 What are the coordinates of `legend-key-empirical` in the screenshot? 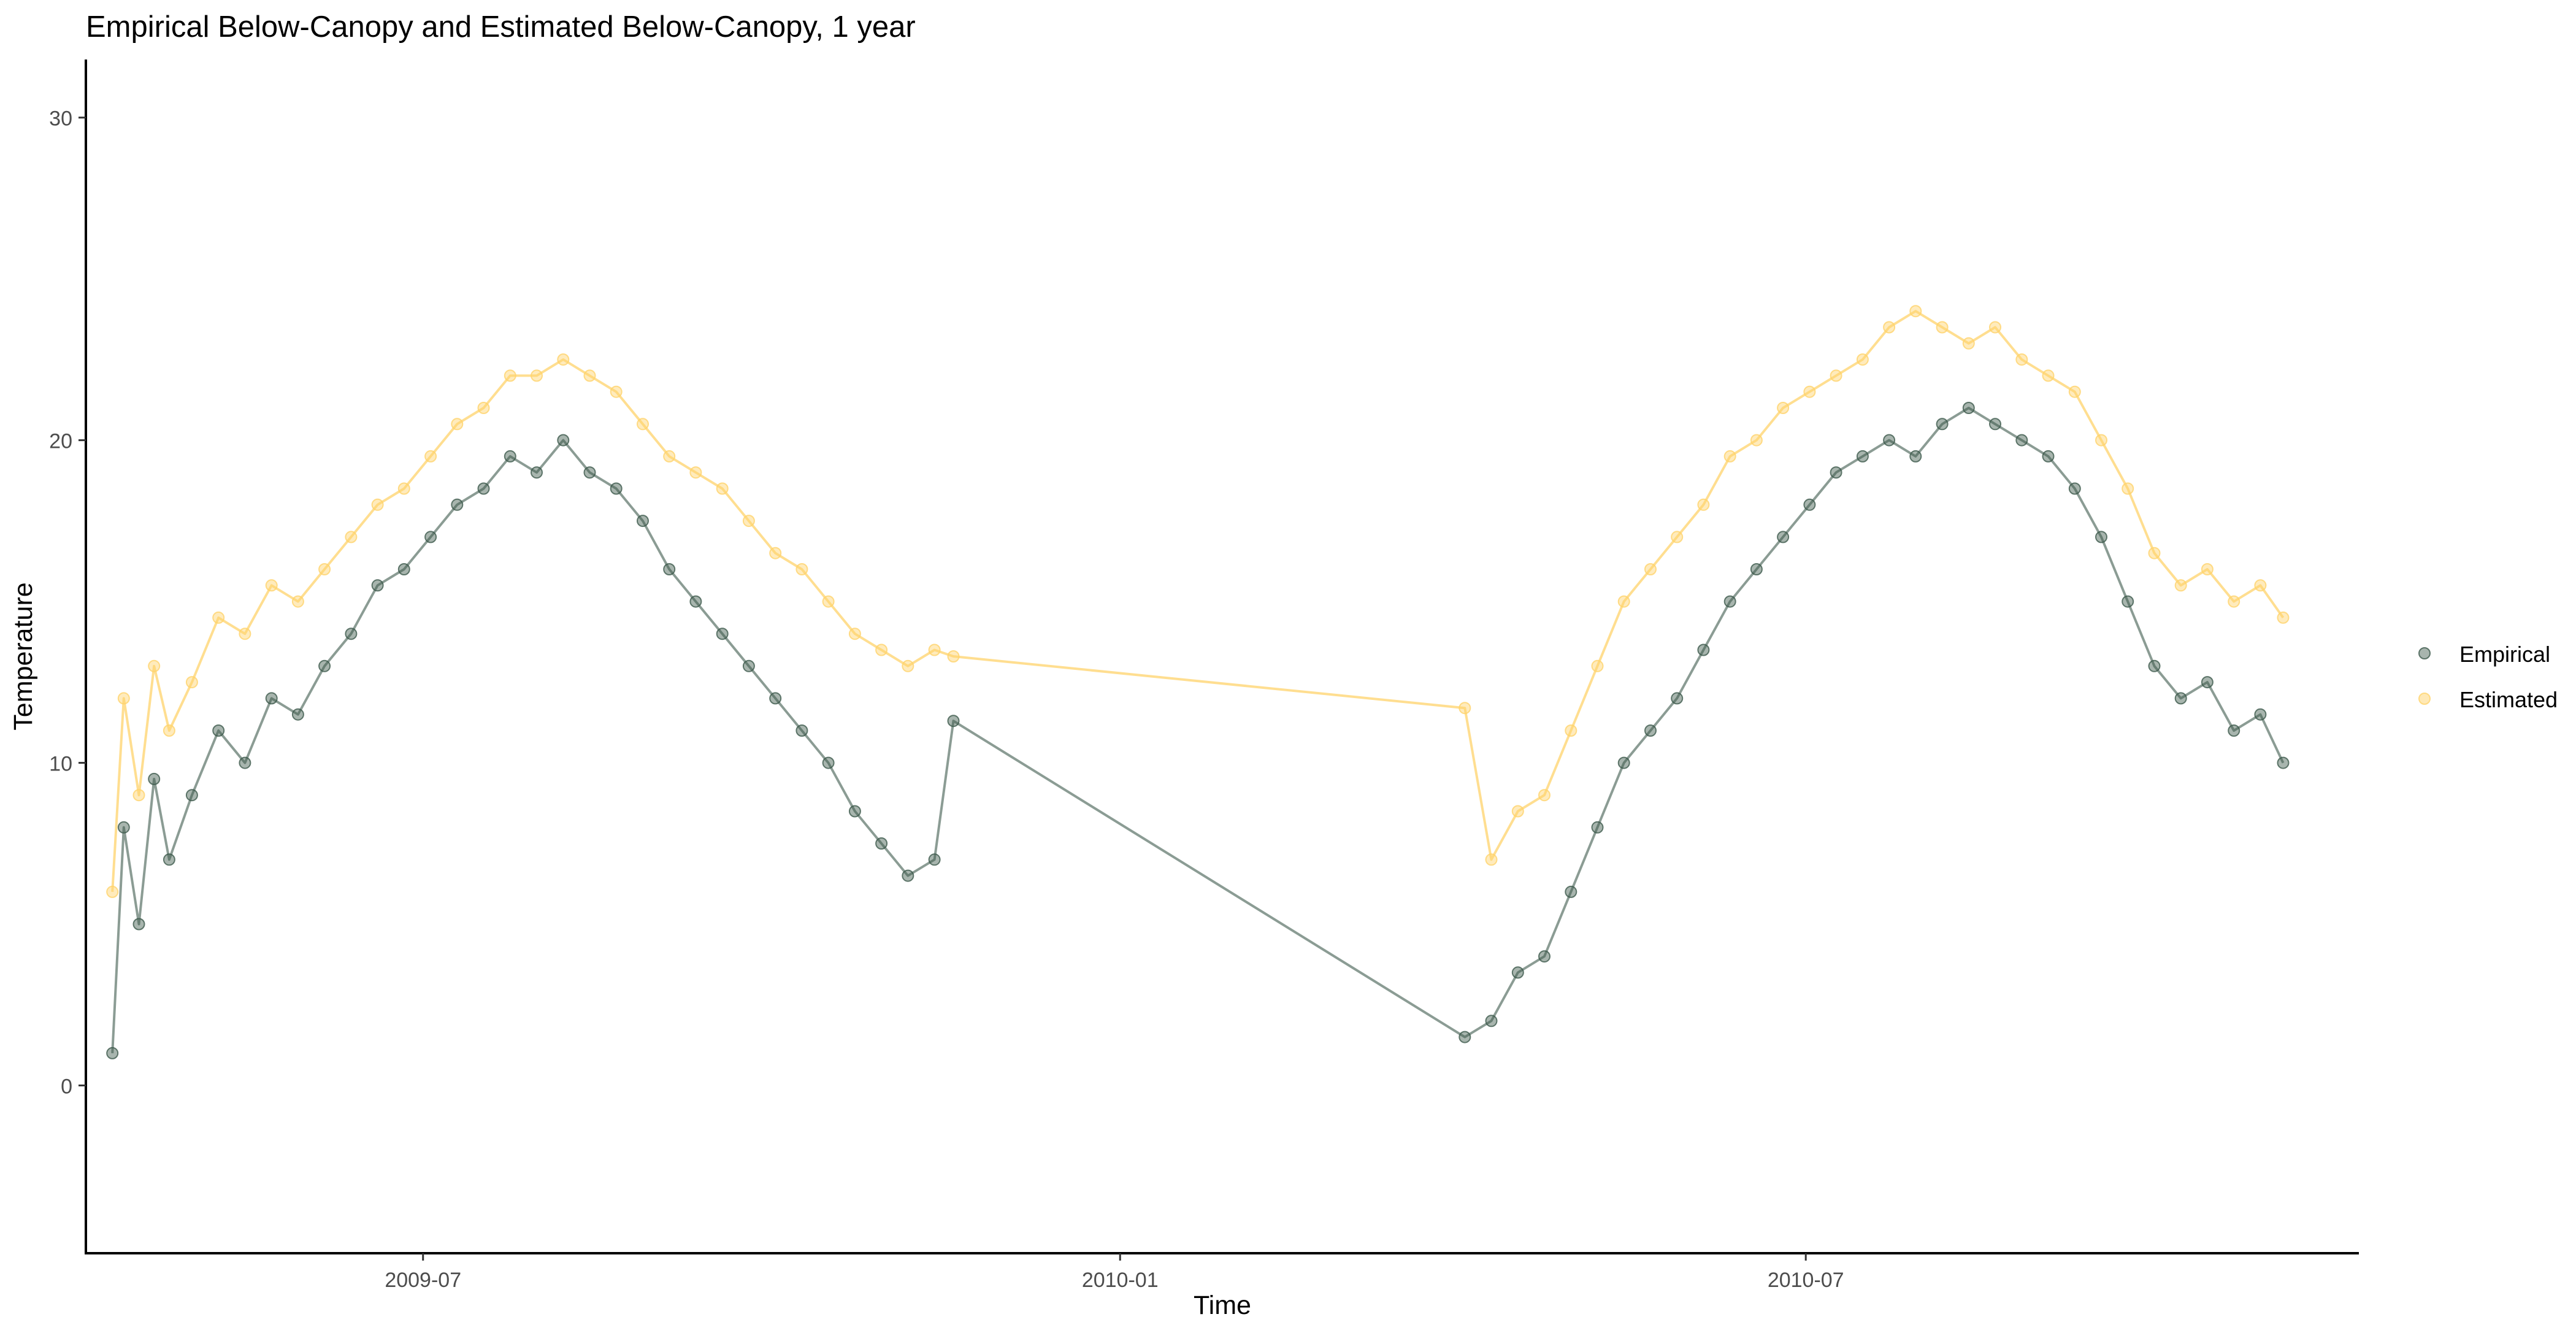 It's located at (2424, 653).